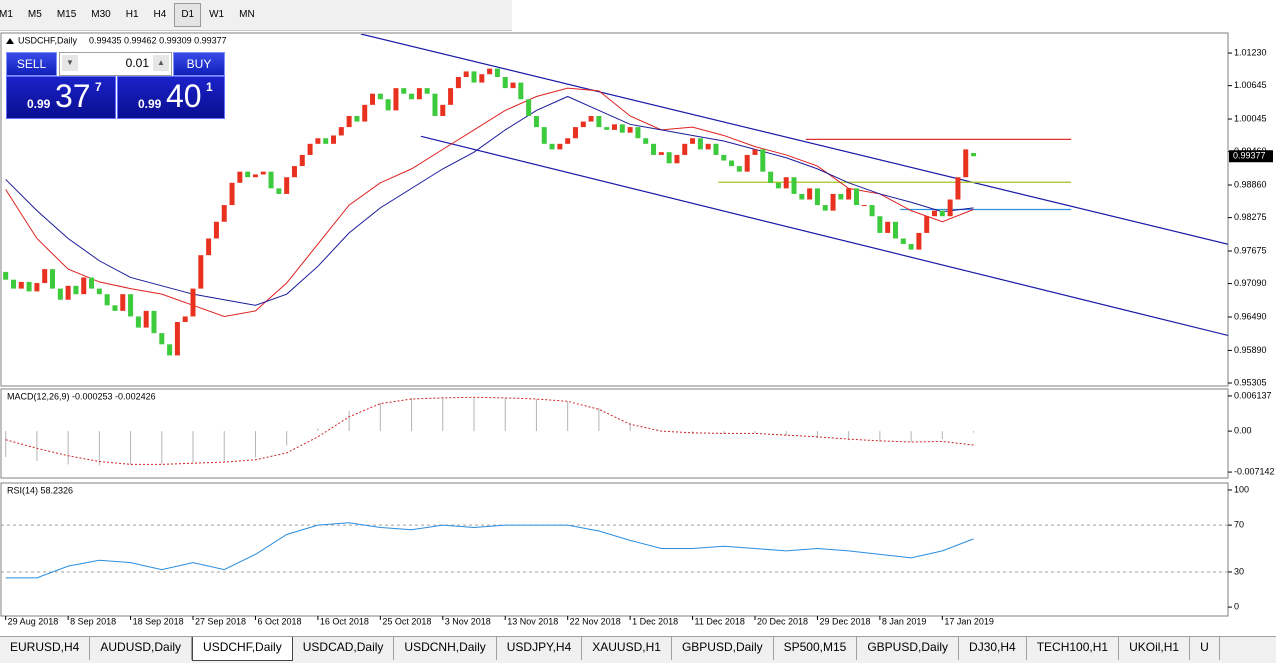  Describe the element at coordinates (720, 621) in the screenshot. I see `x-tick-label: 11 Dec 2018` at that location.